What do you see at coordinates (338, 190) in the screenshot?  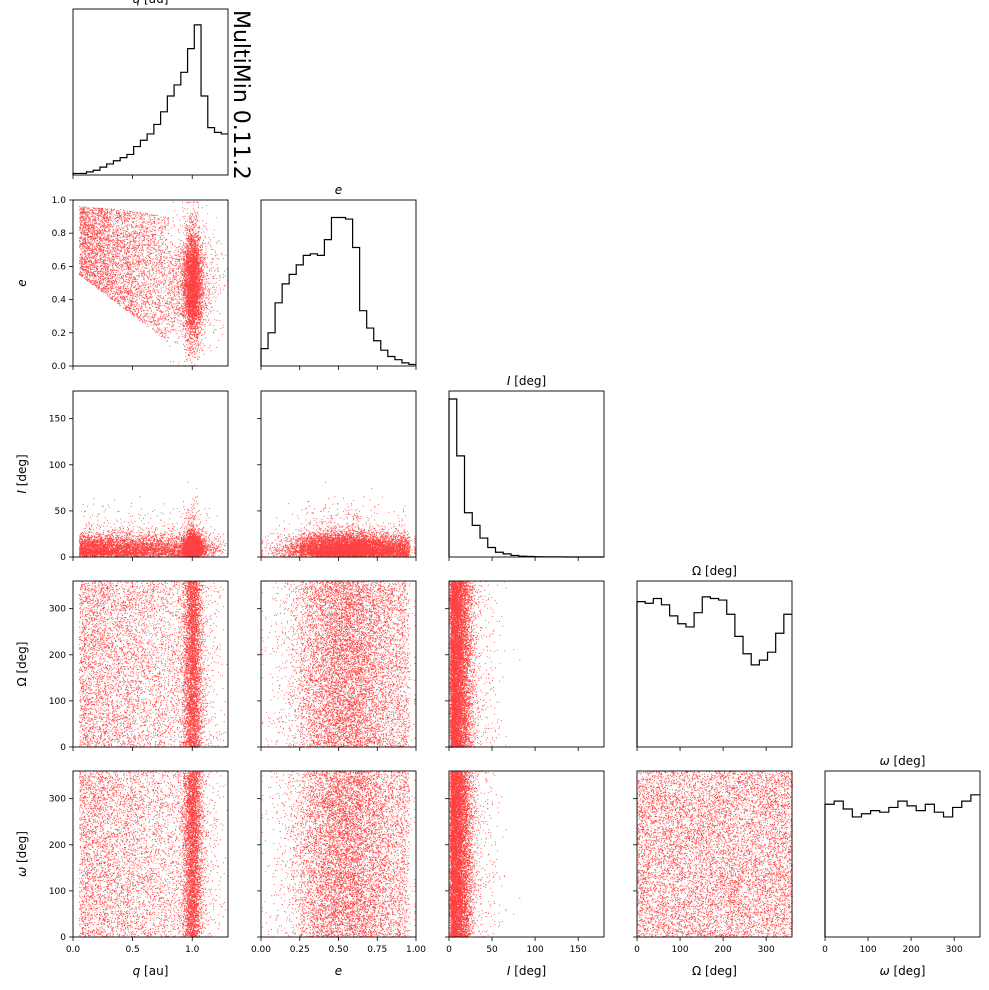 I see `diag-title-e: e` at bounding box center [338, 190].